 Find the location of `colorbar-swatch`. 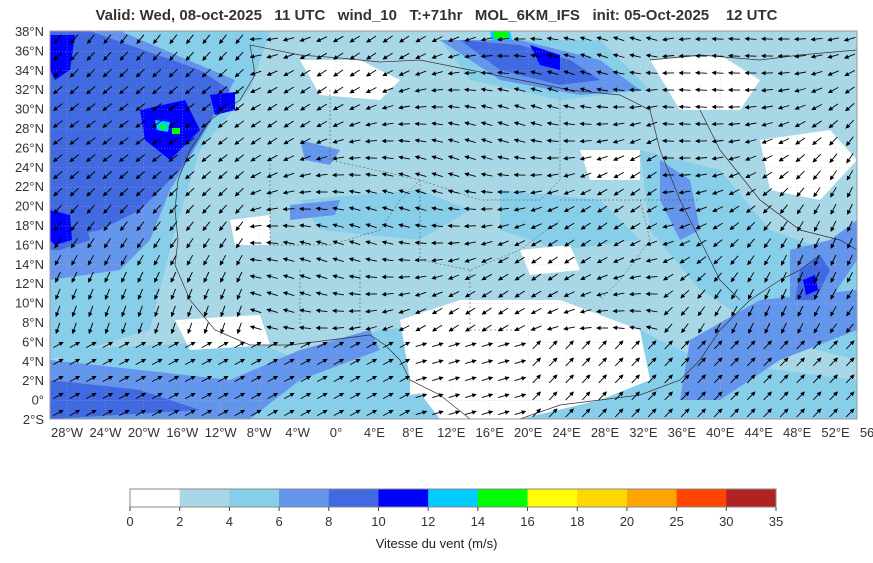

colorbar-swatch is located at coordinates (751, 498).